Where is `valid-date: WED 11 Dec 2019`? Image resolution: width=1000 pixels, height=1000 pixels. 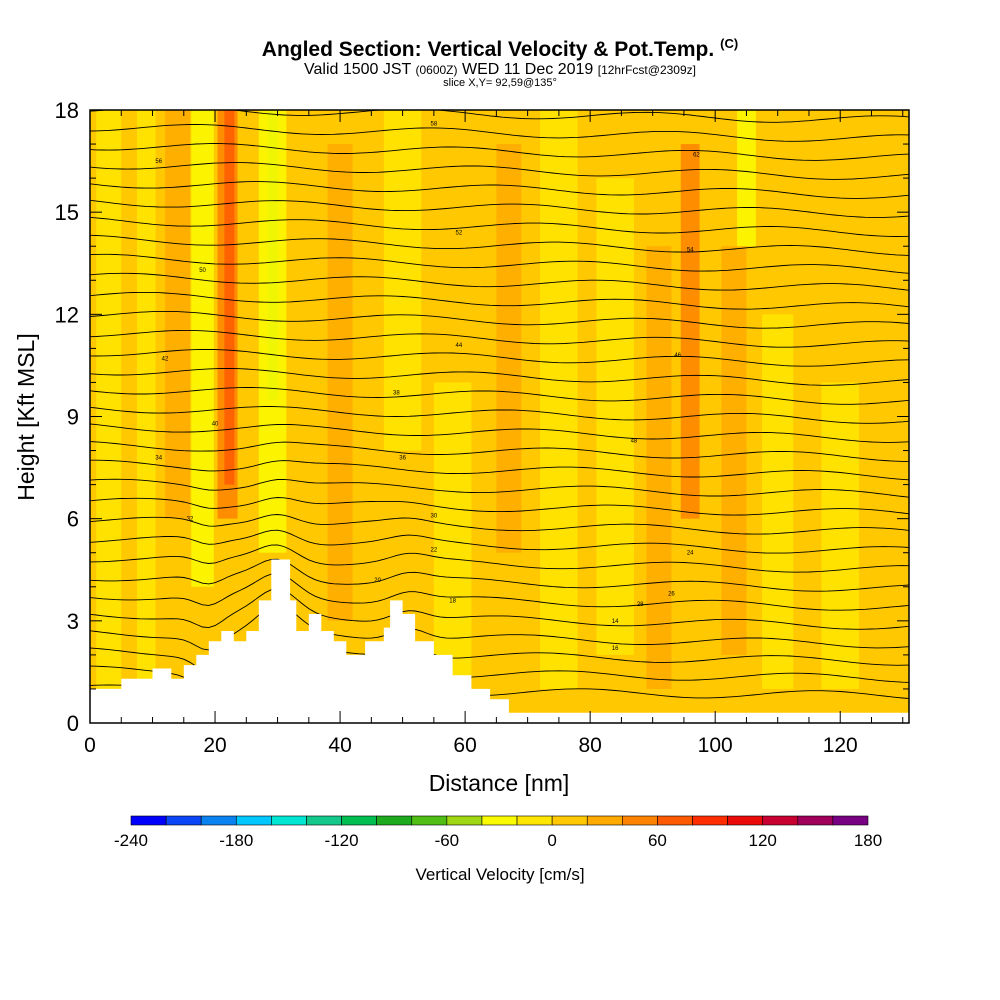 valid-date: WED 11 Dec 2019 is located at coordinates (527, 69).